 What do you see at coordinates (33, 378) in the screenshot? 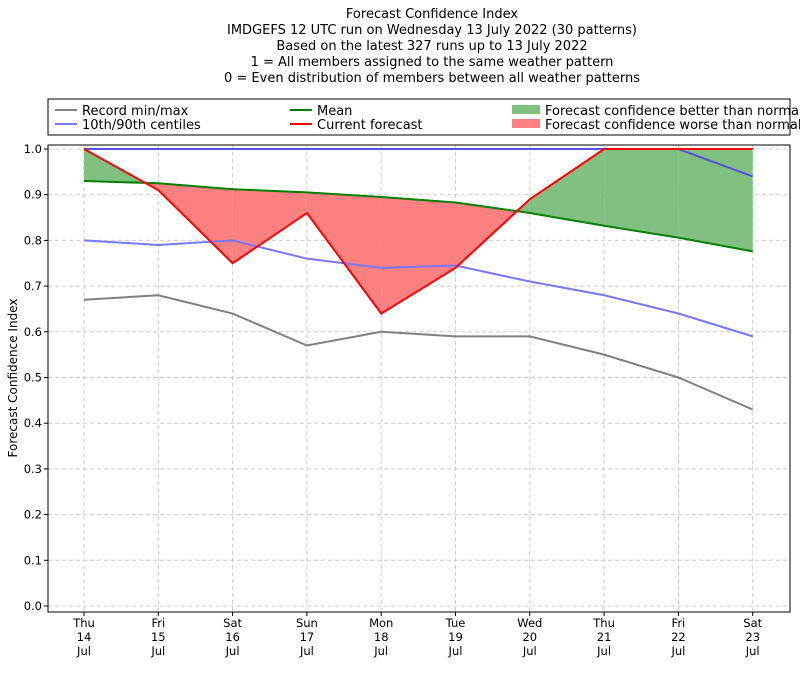
I see `y-tick-label: 0.5` at bounding box center [33, 378].